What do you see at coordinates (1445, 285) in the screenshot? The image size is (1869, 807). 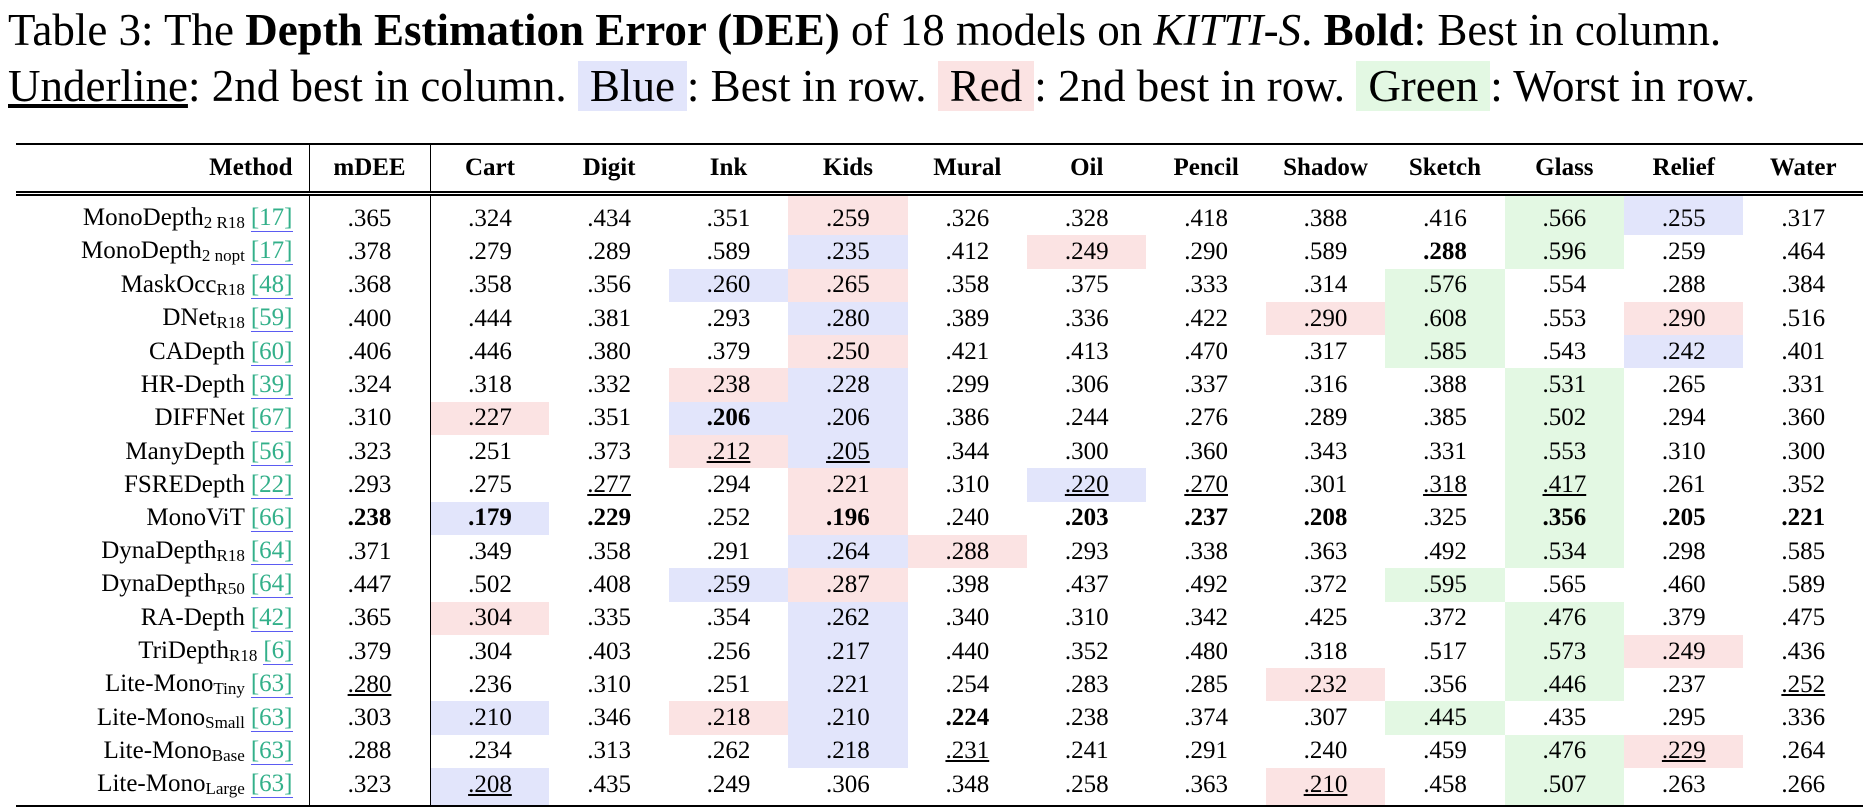 I see `value-cell: .576` at bounding box center [1445, 285].